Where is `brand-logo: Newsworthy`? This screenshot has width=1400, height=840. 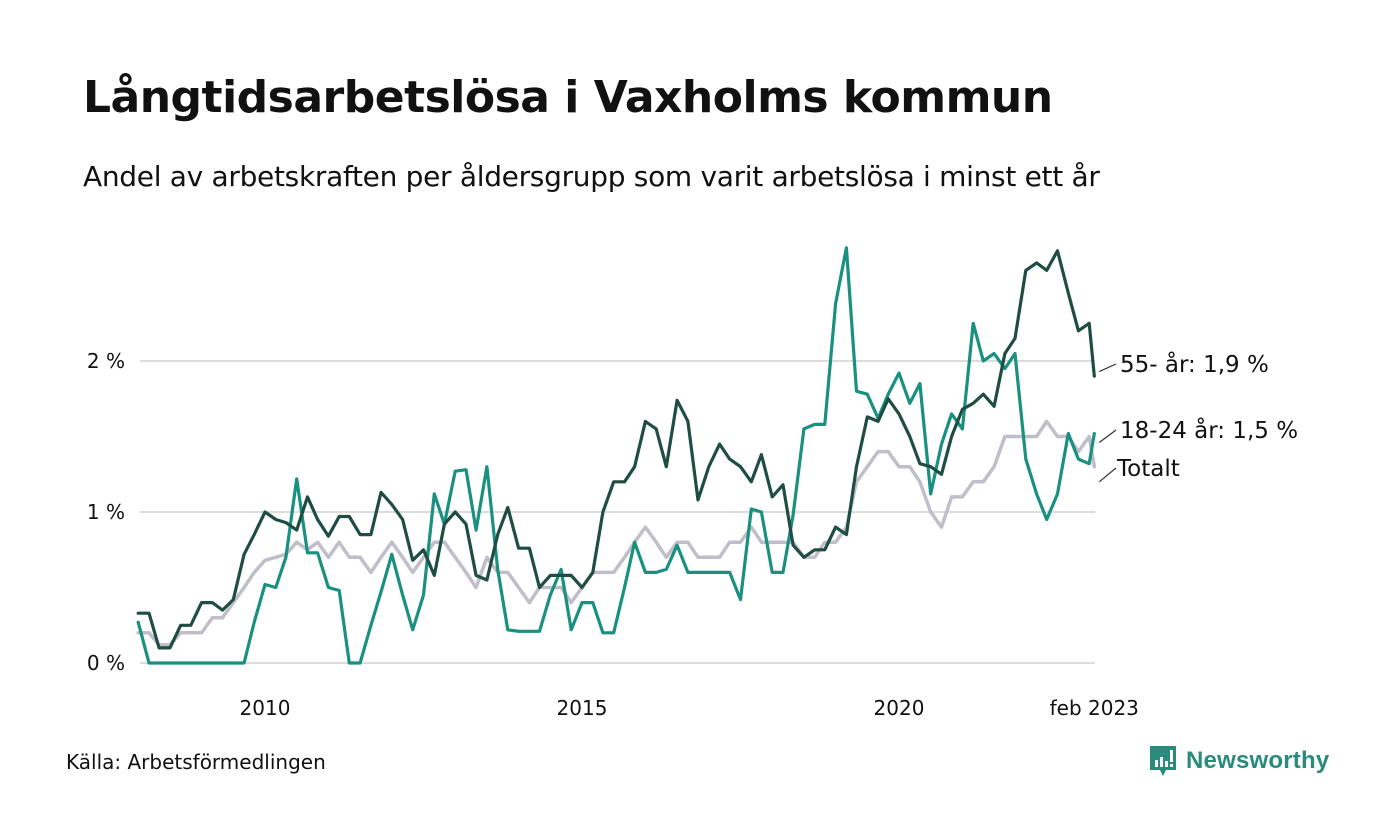
brand-logo: Newsworthy is located at coordinates (1238, 761).